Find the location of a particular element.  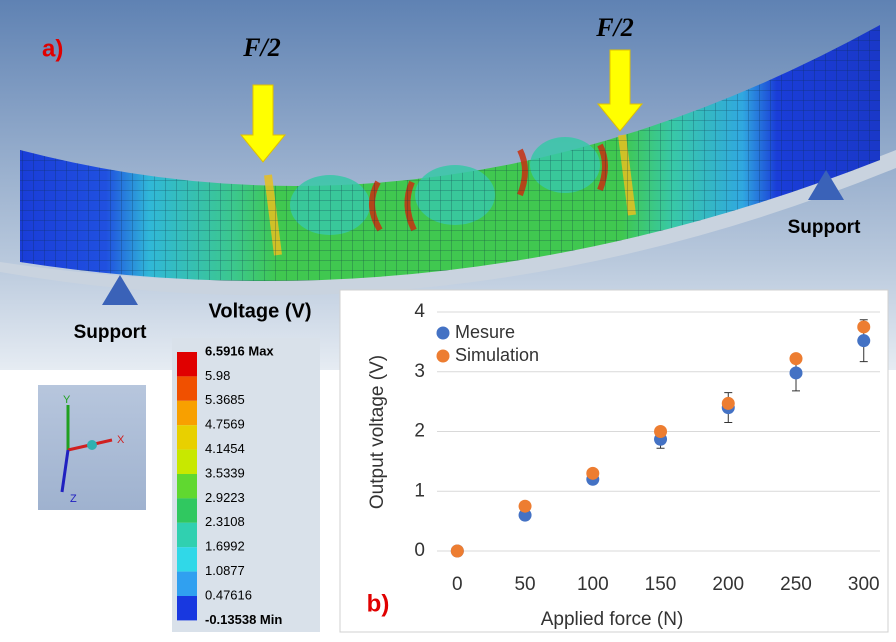

y-tick-label: 2 is located at coordinates (419, 431).